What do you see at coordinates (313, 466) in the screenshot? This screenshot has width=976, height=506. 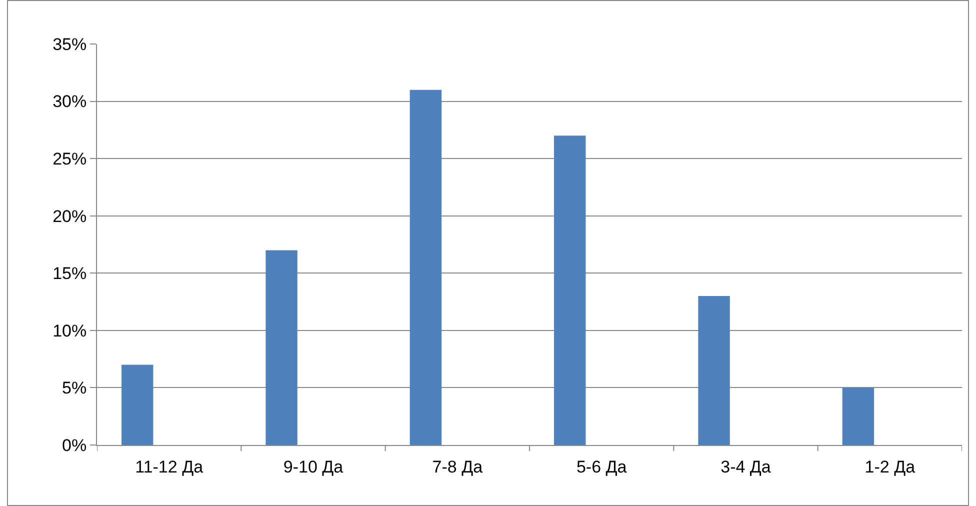 I see `x-tick-label: 9-10 Да` at bounding box center [313, 466].